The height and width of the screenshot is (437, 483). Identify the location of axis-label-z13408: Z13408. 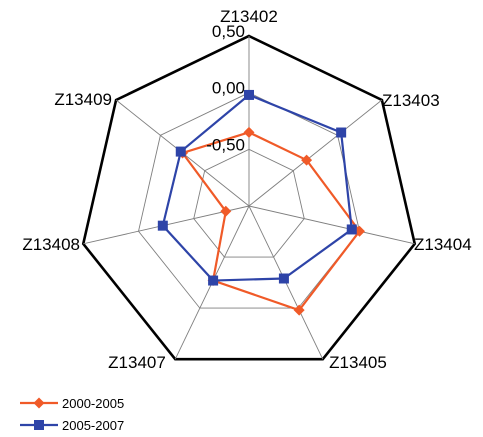
(51, 244).